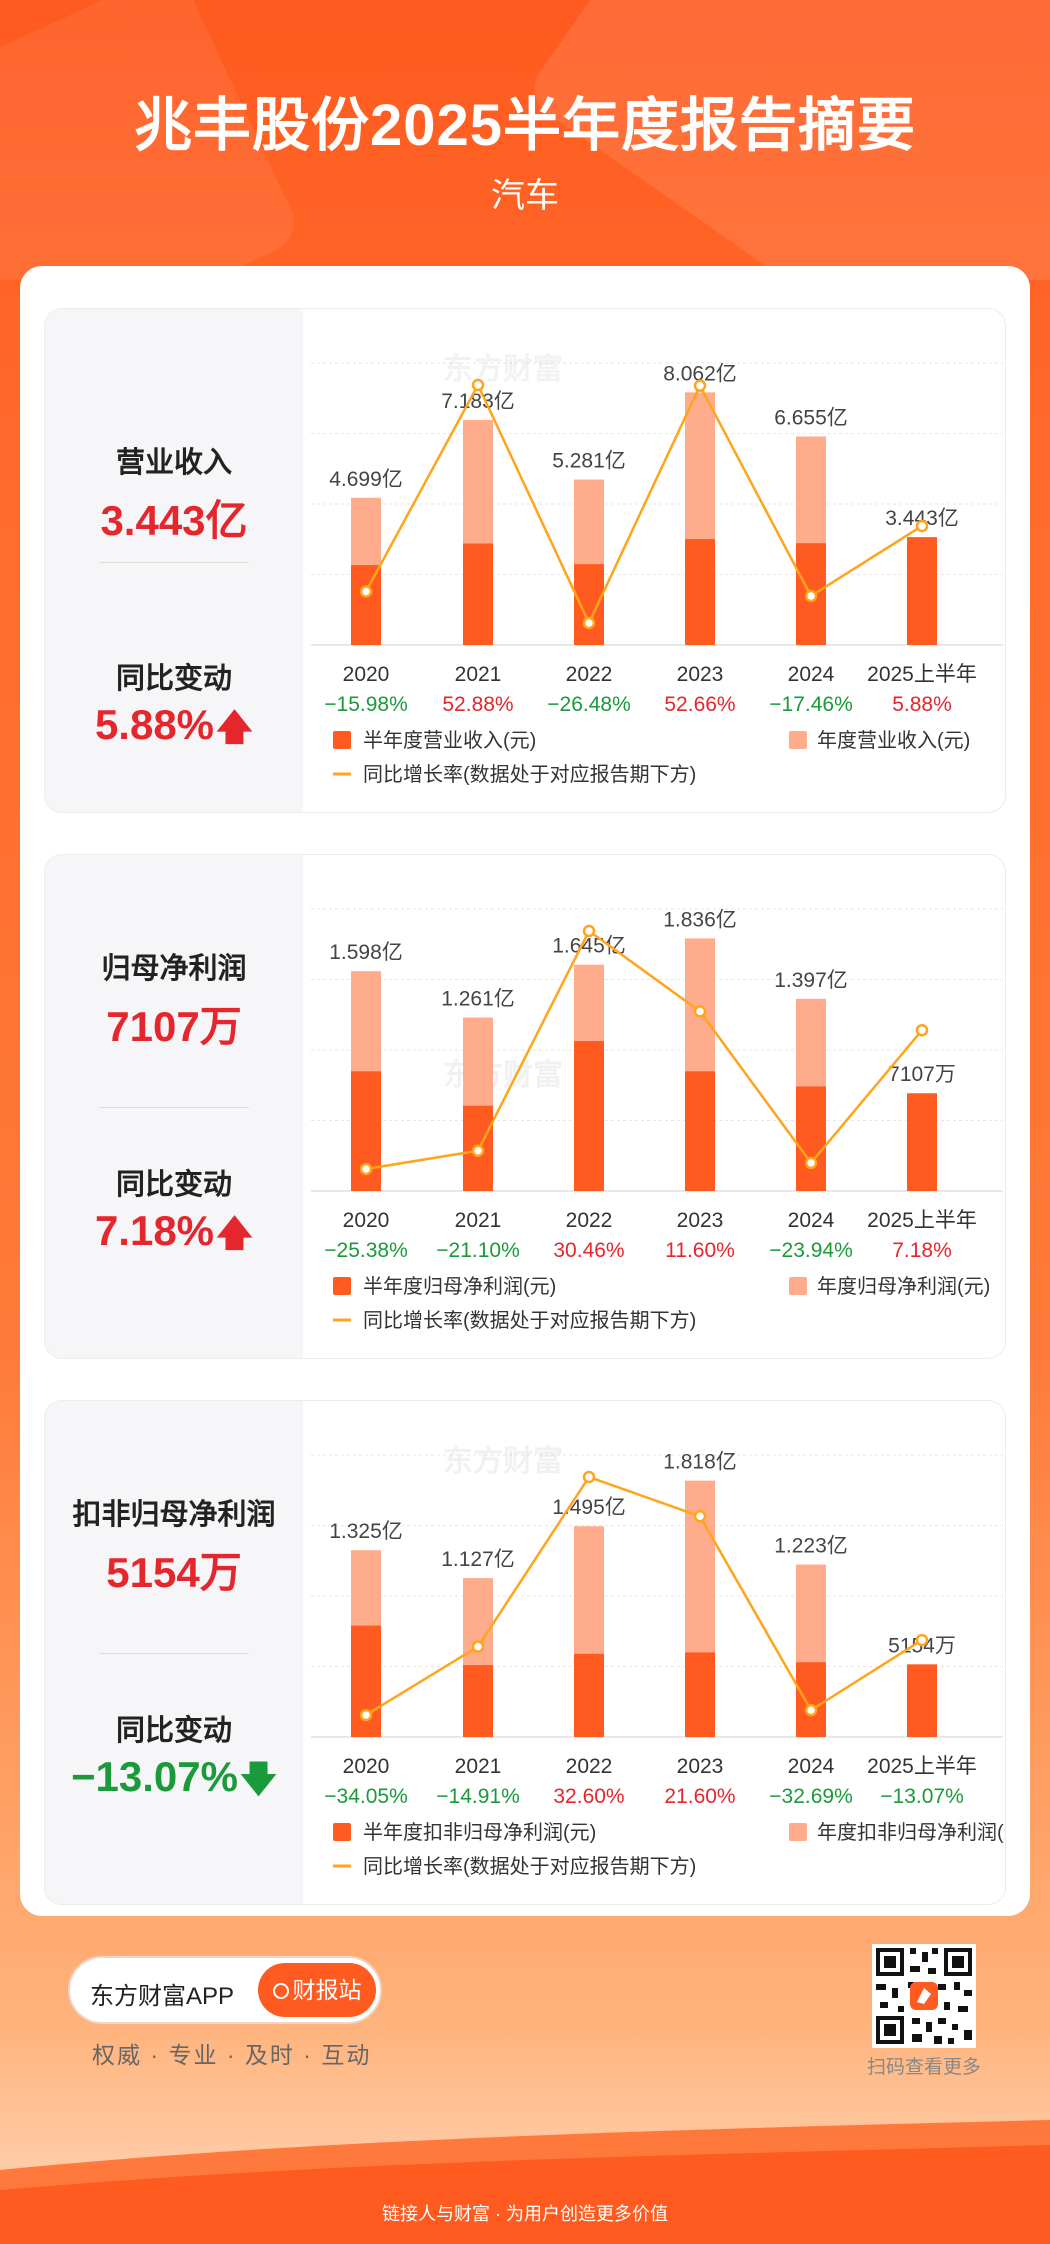 The width and height of the screenshot is (1050, 2244). Describe the element at coordinates (154, 1230) in the screenshot. I see `change-value-text: 7.18%` at that location.